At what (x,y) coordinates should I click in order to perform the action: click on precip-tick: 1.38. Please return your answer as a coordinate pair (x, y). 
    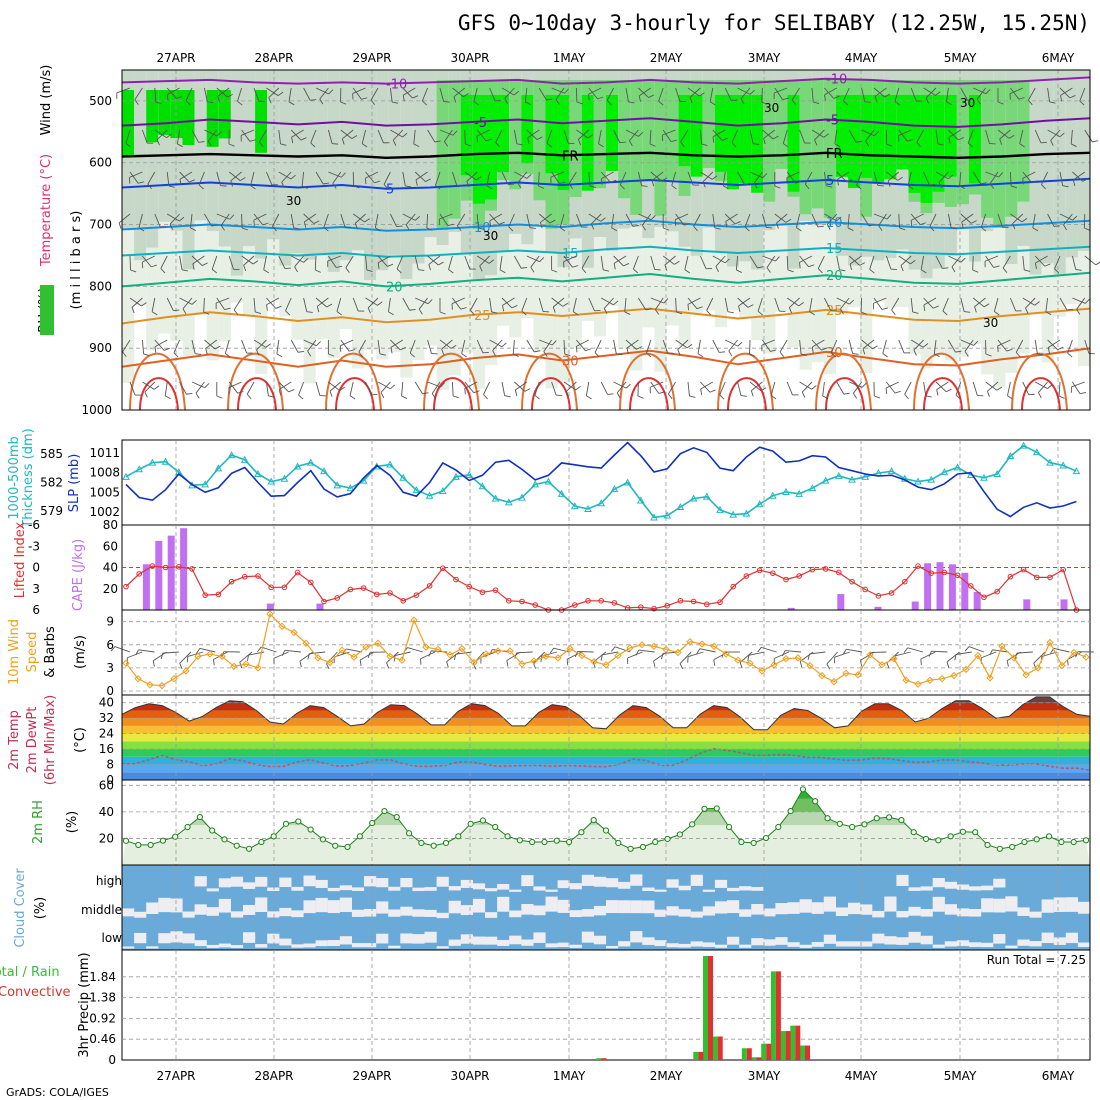
    Looking at the image, I should click on (102, 998).